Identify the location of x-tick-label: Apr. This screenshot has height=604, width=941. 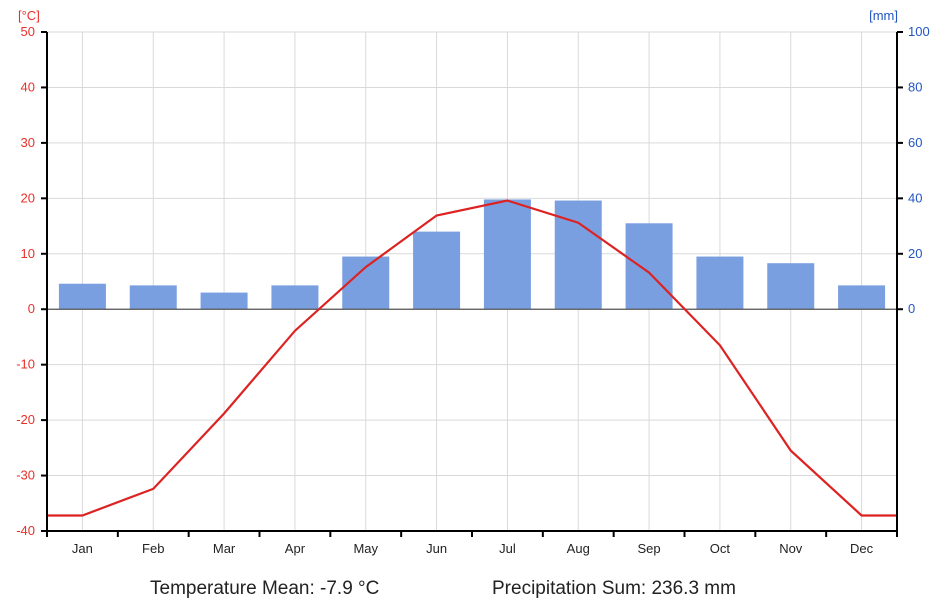
(295, 548).